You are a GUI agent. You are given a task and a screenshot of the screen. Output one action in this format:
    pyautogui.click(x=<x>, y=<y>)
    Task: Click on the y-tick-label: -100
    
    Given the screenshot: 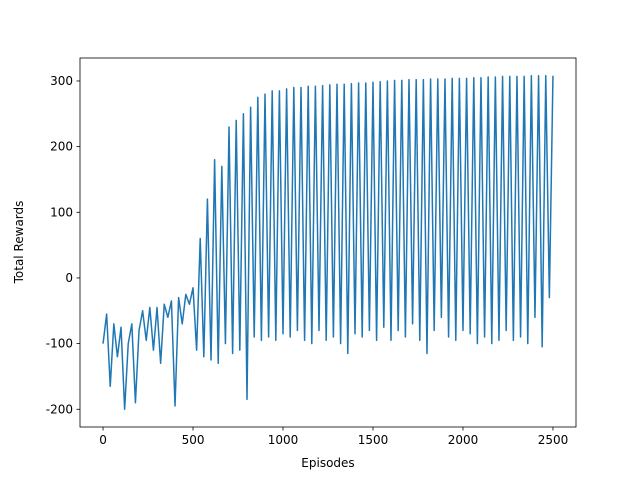 What is the action you would take?
    pyautogui.click(x=59, y=344)
    